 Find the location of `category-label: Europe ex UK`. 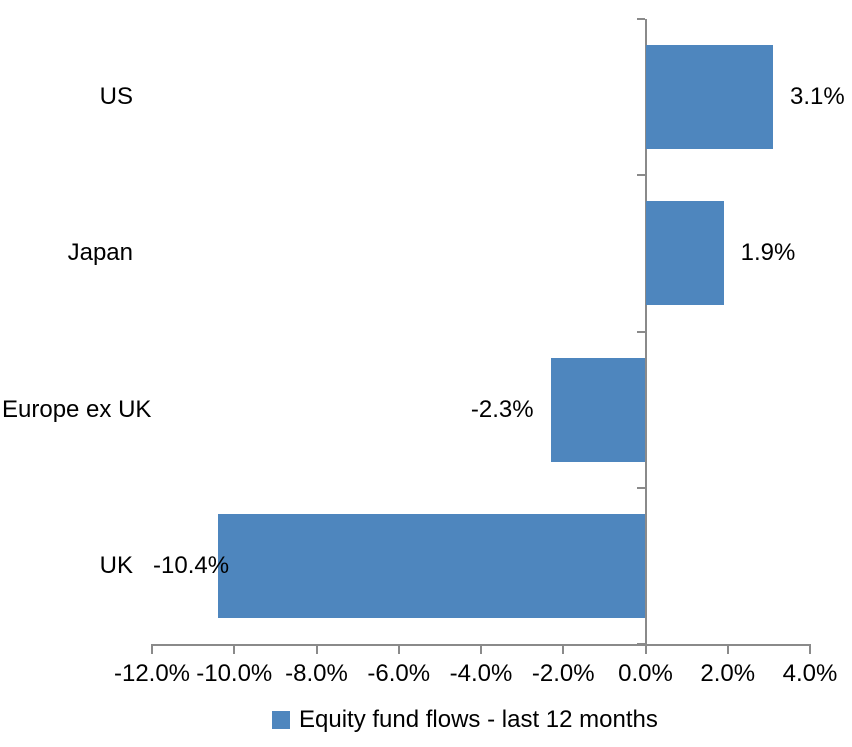

category-label: Europe ex UK is located at coordinates (77, 409).